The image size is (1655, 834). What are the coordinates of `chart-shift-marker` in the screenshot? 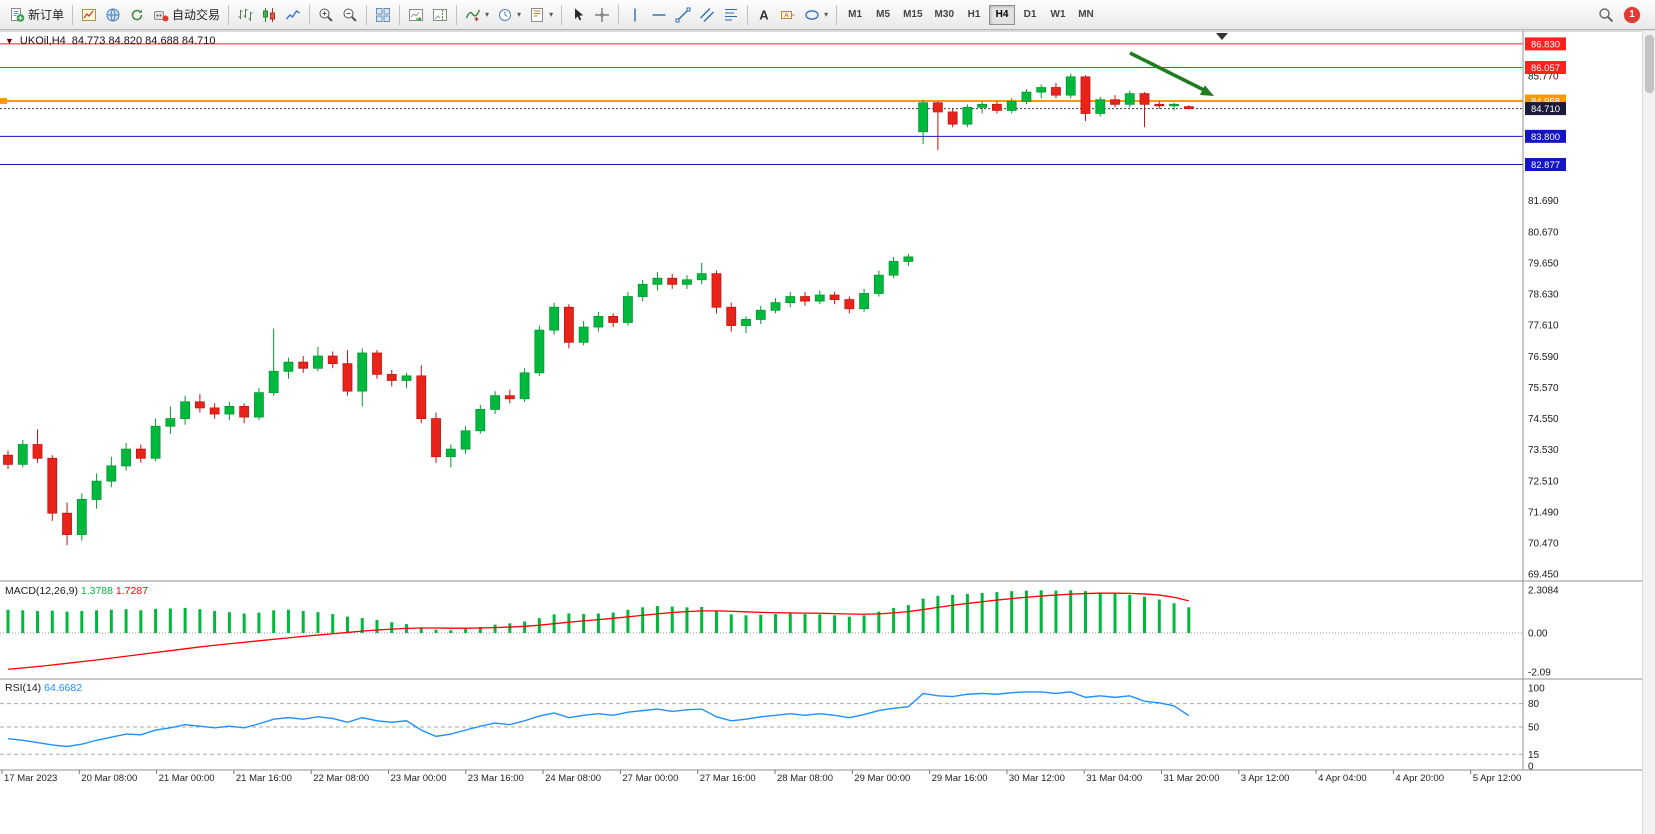 It's located at (1222, 36).